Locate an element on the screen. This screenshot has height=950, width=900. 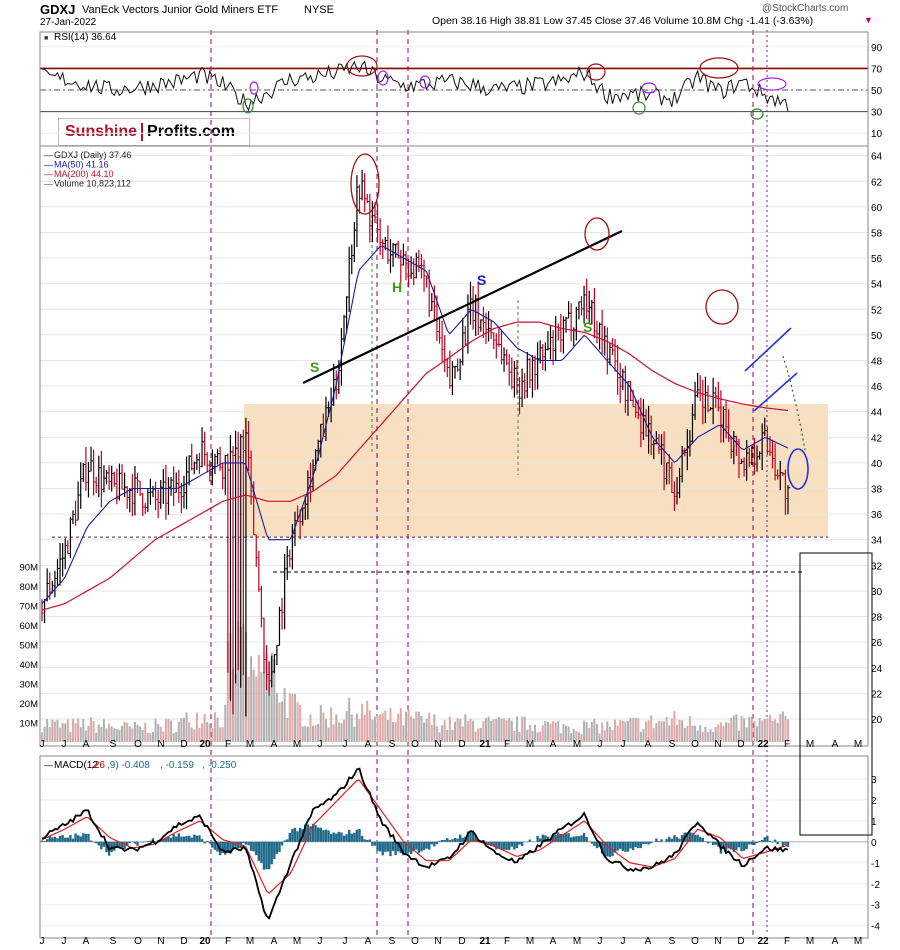
month-label-1: O is located at coordinates (695, 941).